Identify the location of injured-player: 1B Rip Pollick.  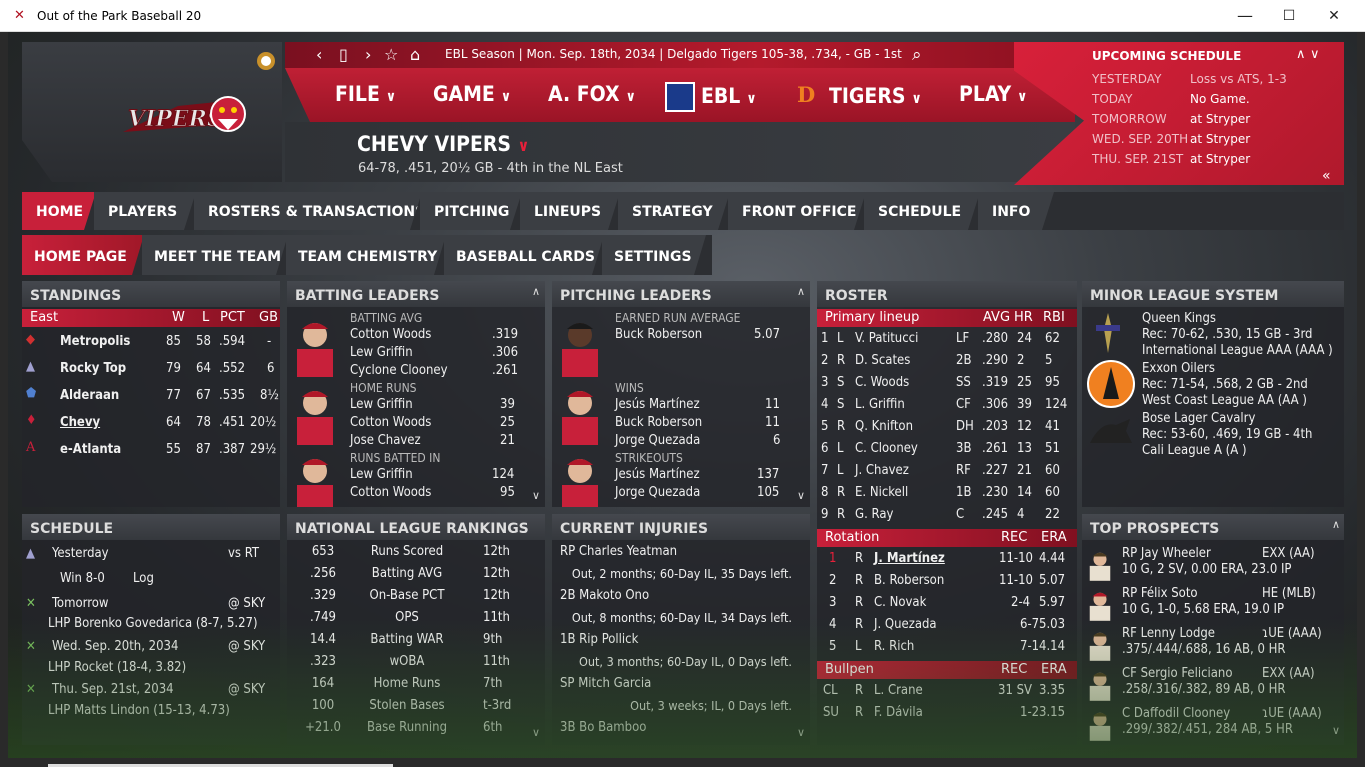
(599, 639).